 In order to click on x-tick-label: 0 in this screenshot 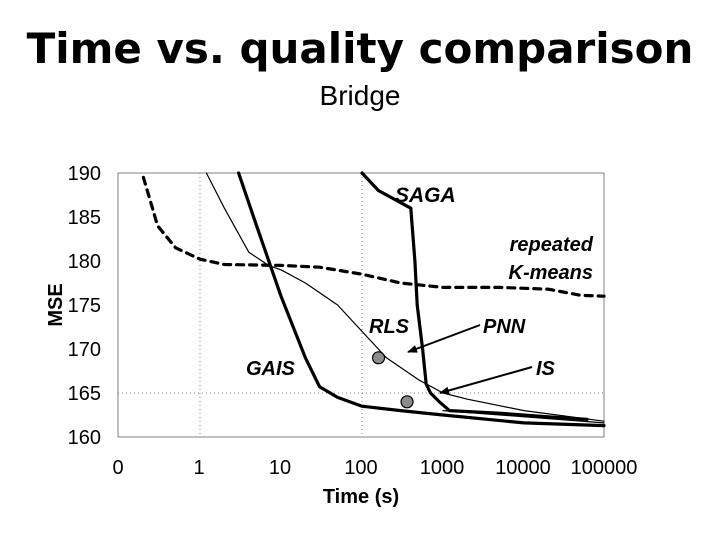, I will do `click(117, 468)`.